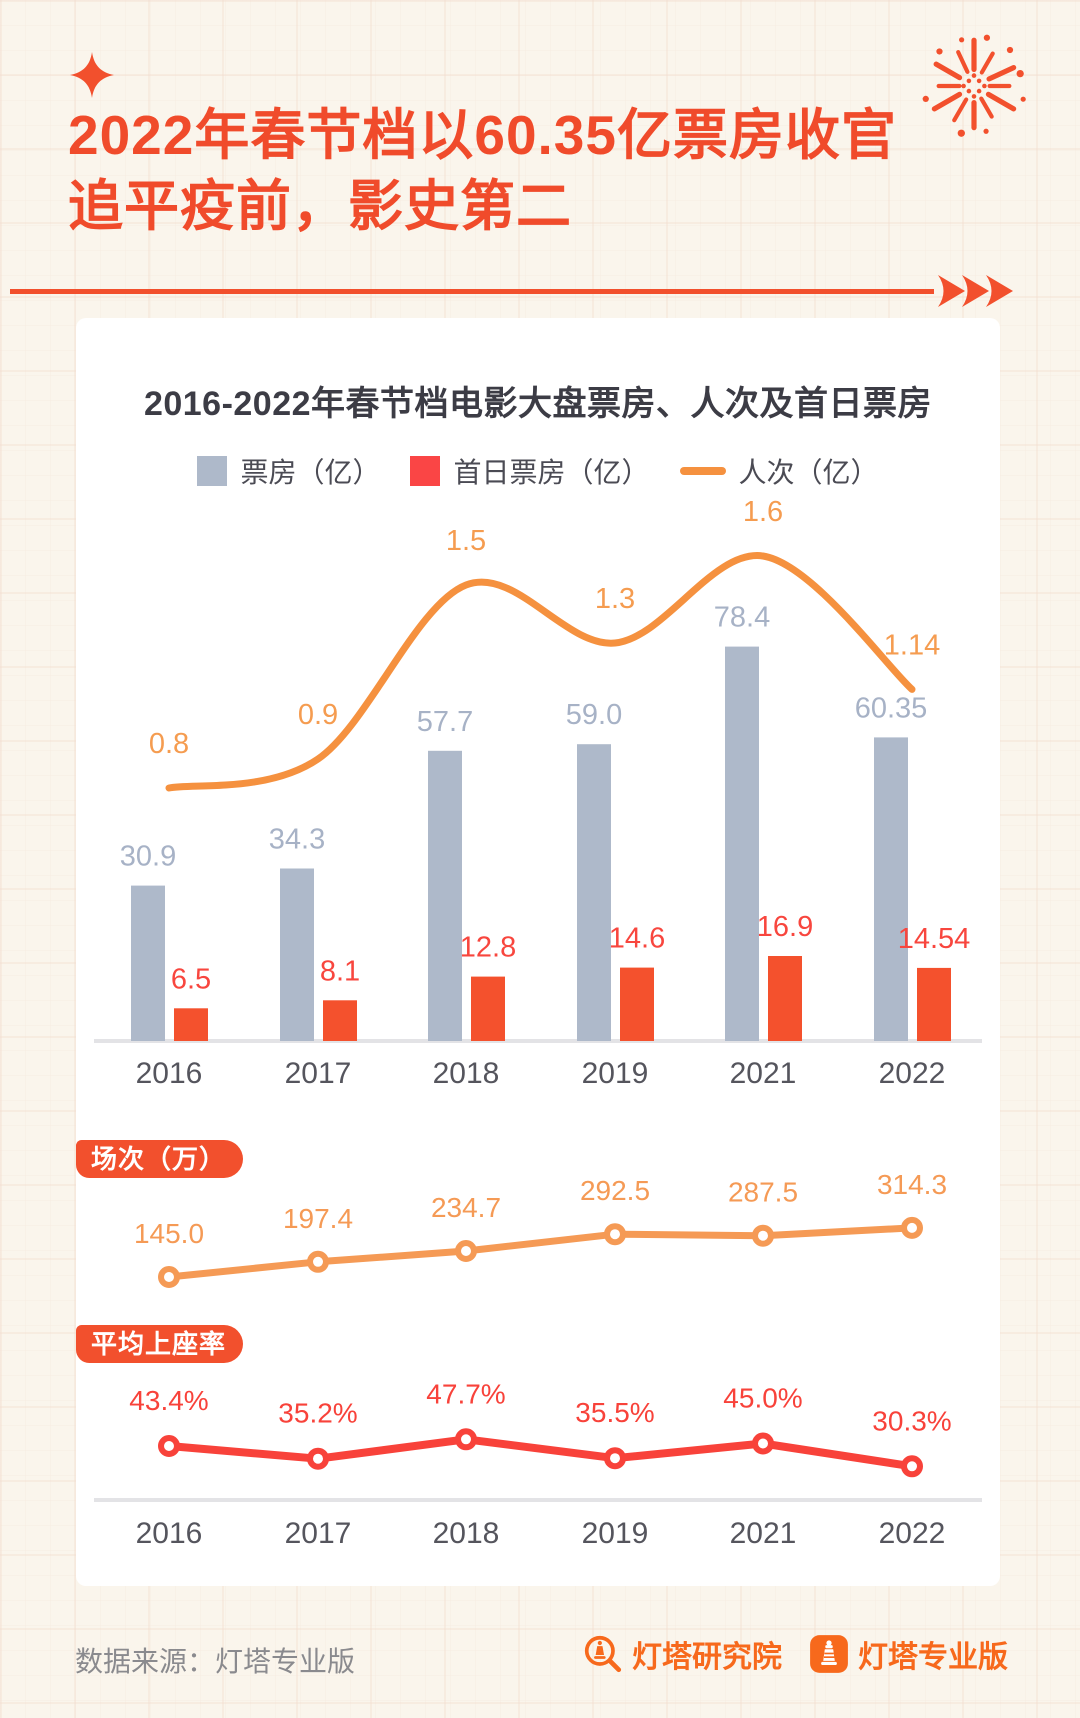 The width and height of the screenshot is (1080, 1718). What do you see at coordinates (318, 1533) in the screenshot?
I see `year-label-bottom-2017: 2017` at bounding box center [318, 1533].